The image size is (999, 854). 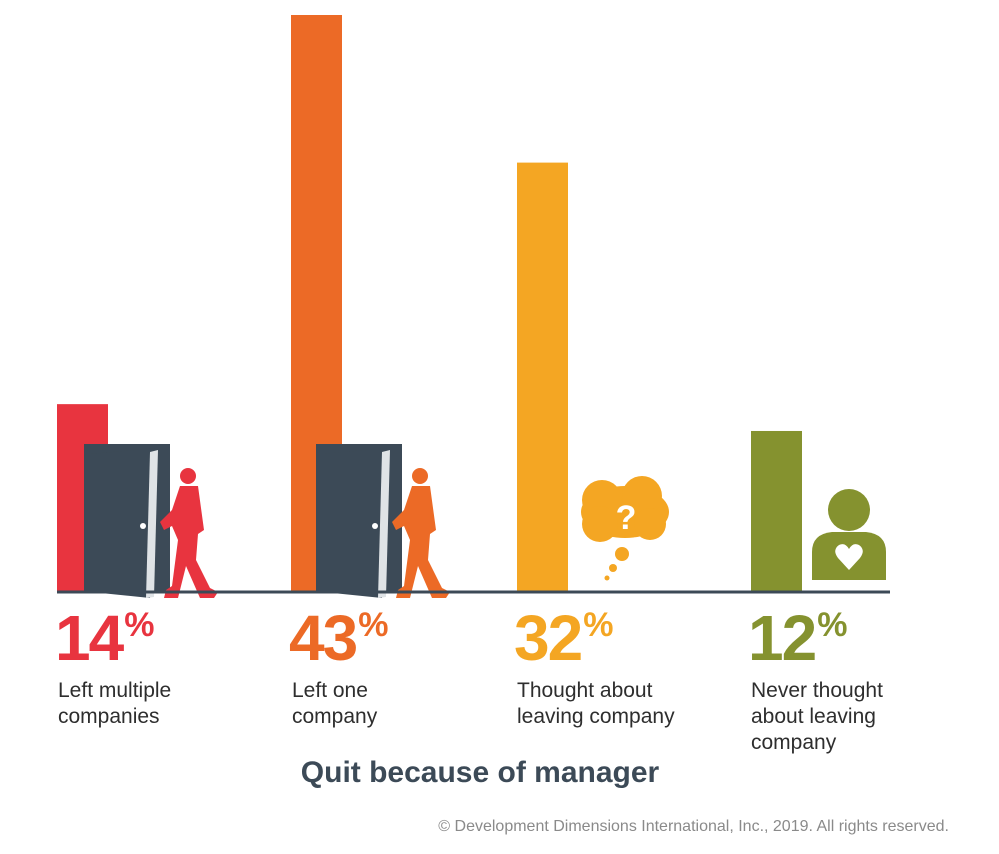 What do you see at coordinates (480, 772) in the screenshot?
I see `chart-title: Quit because of manager` at bounding box center [480, 772].